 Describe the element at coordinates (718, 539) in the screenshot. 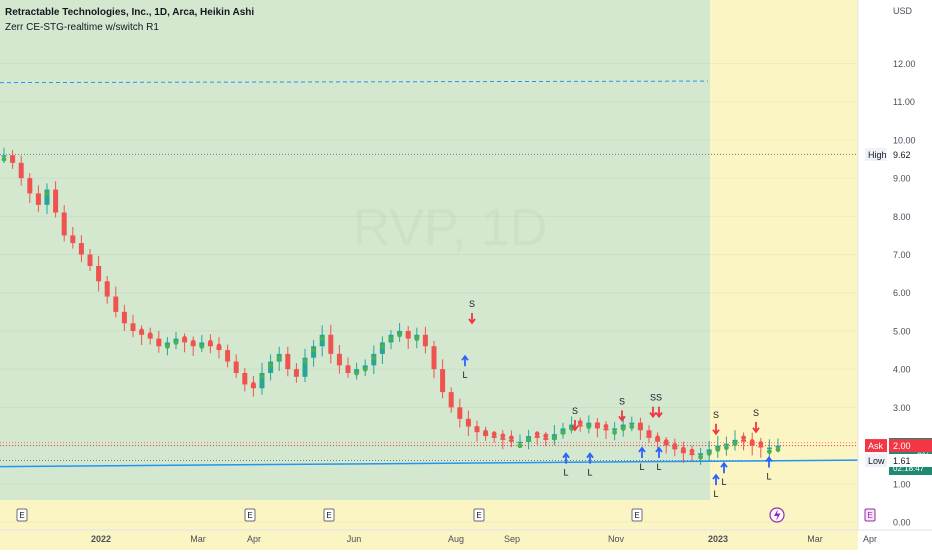

I see `x-tick-label: 2023` at that location.